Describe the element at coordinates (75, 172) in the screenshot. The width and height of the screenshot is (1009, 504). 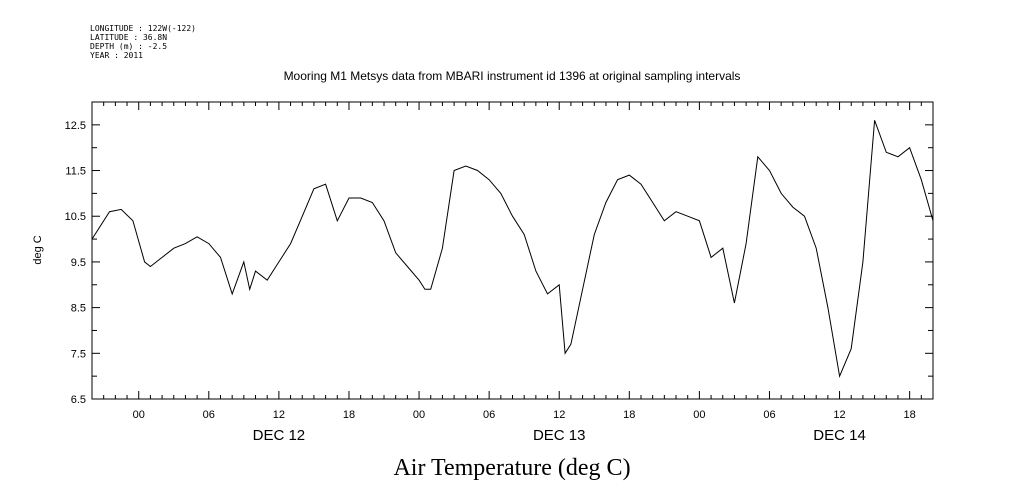
I see `y-tick-label: 11.5` at that location.